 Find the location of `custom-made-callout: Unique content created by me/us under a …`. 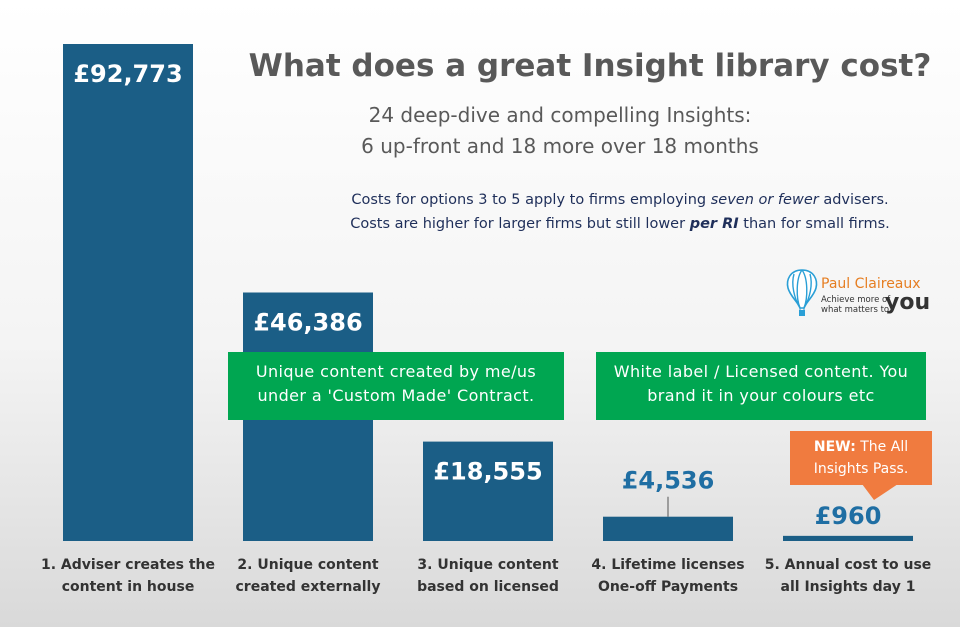

custom-made-callout: Unique content created by me/us under a … is located at coordinates (396, 386).